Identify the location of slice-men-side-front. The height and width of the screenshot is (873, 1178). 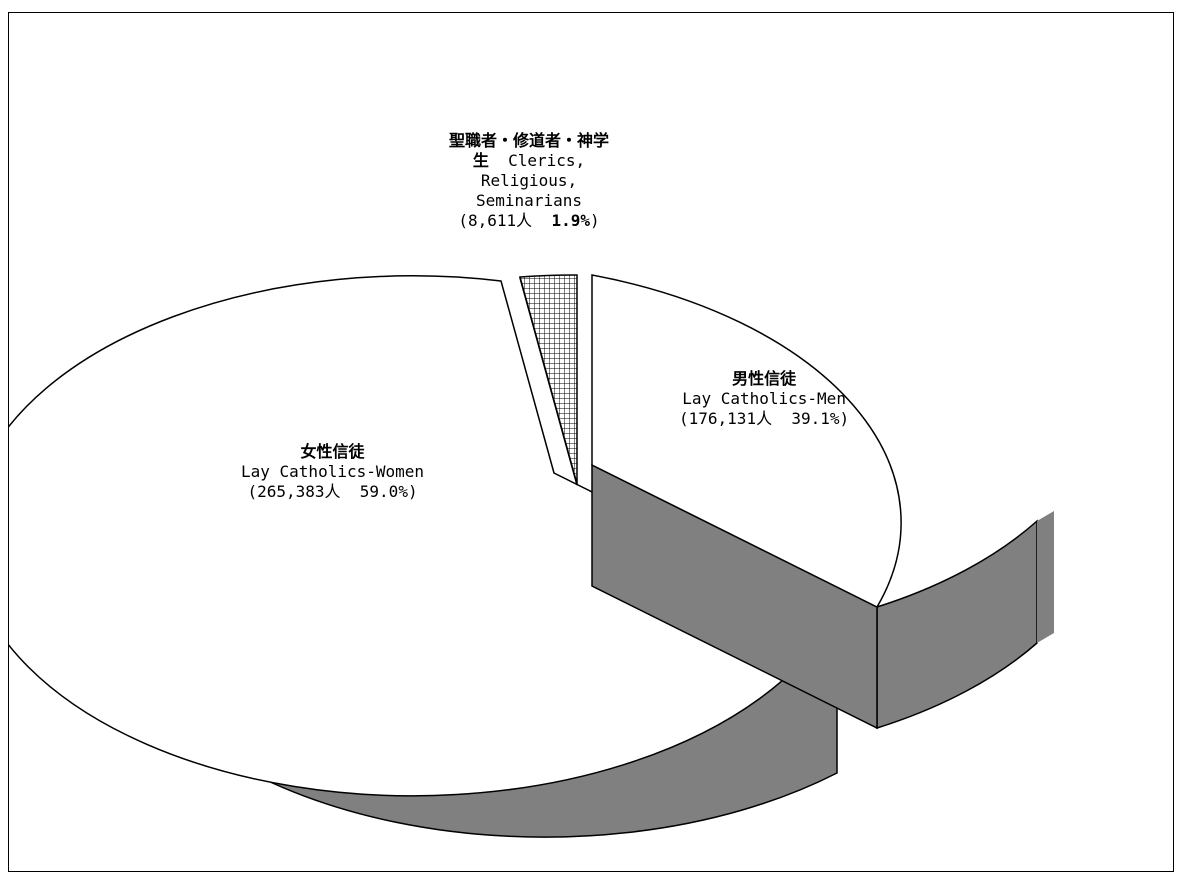
(957, 624).